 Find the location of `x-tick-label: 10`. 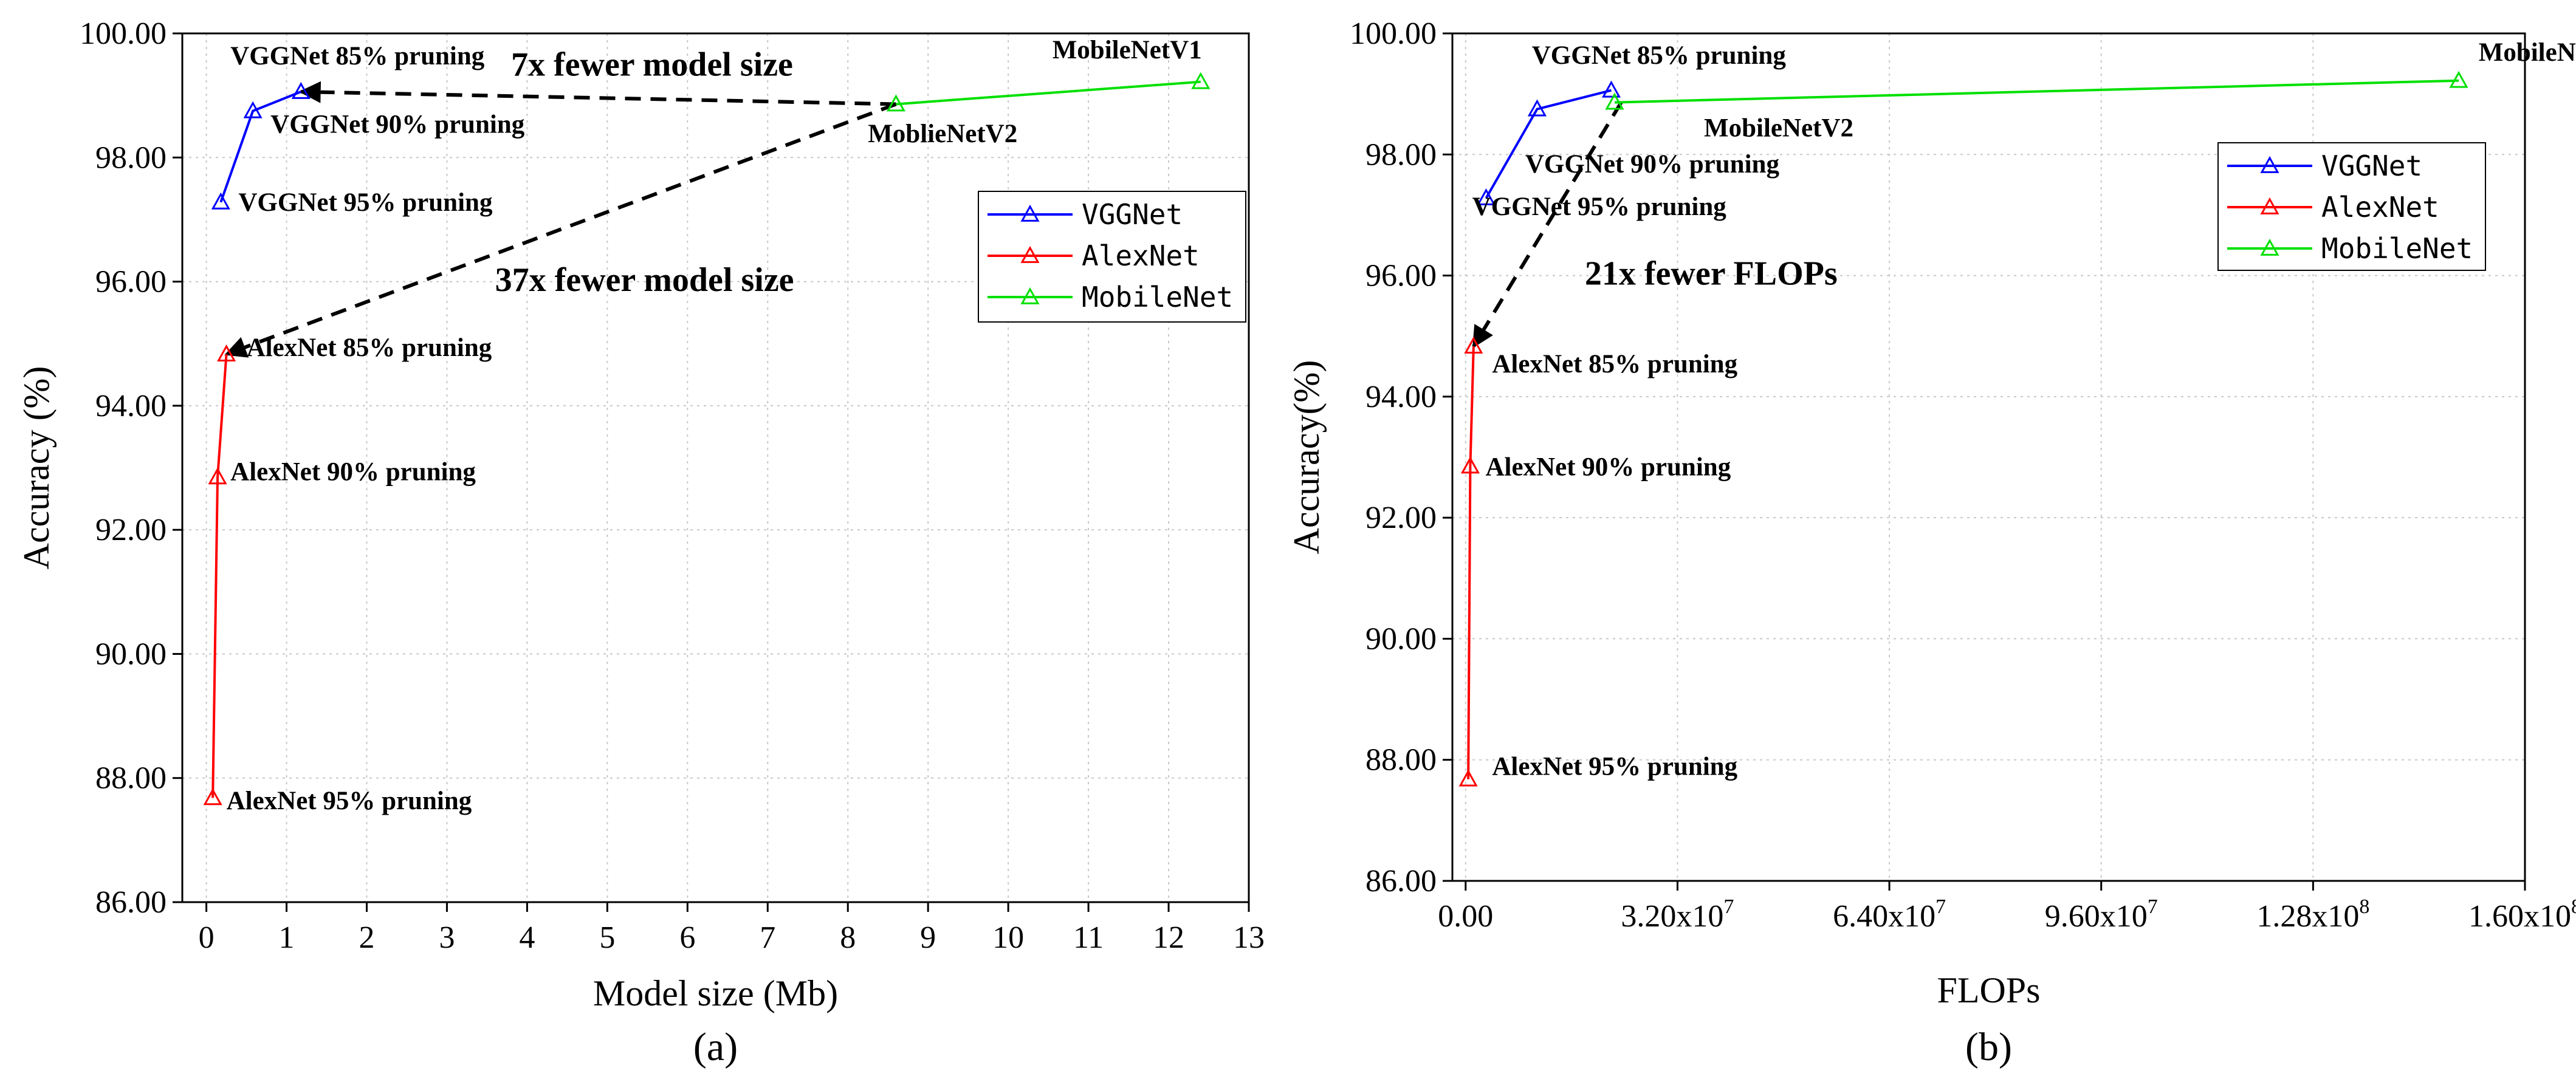

x-tick-label: 10 is located at coordinates (1008, 937).